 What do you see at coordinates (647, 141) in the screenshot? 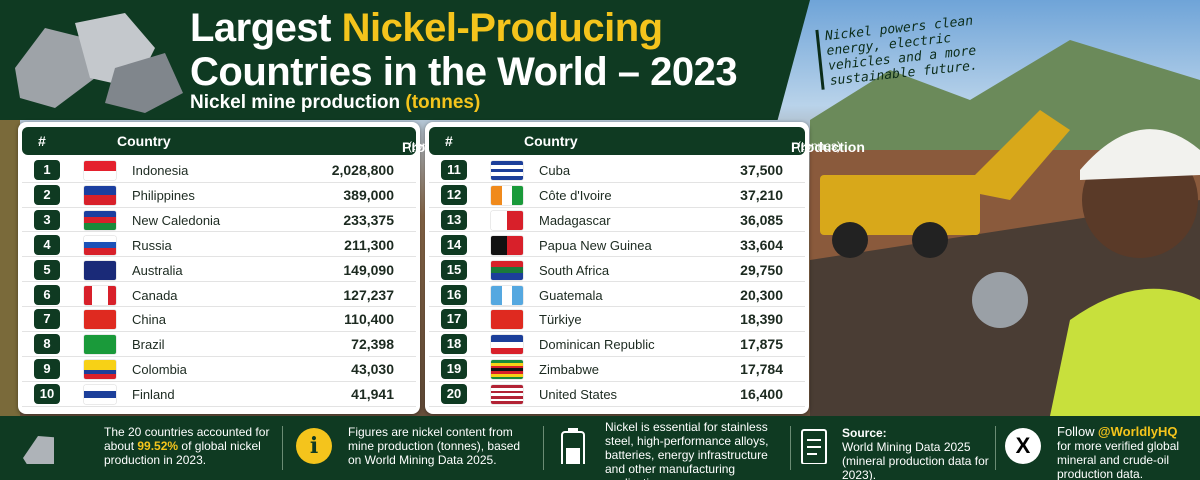
I see `table-header: # Country Production(tonnes)` at bounding box center [647, 141].